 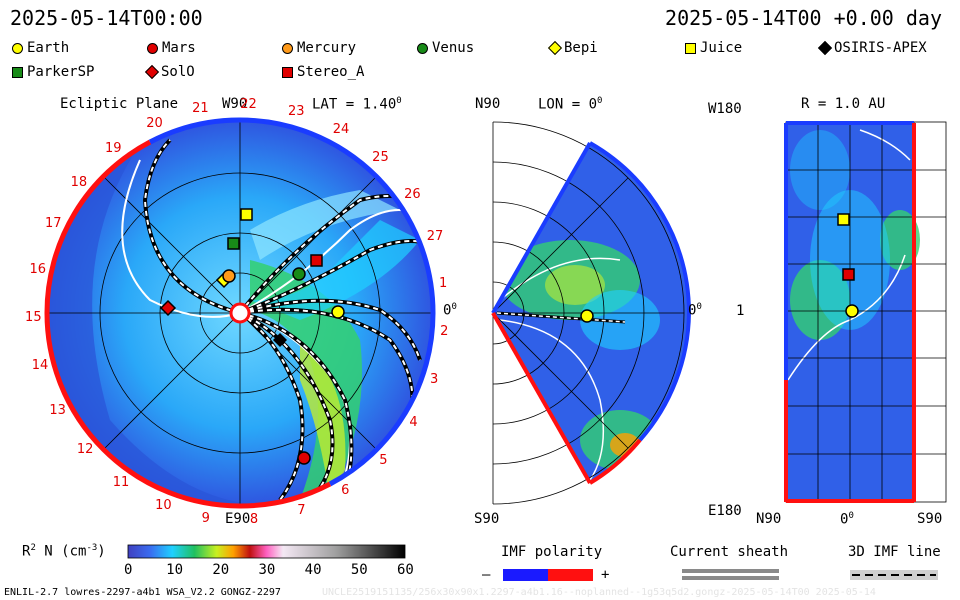 What do you see at coordinates (113, 149) in the screenshot?
I see `carrington-number: 19` at bounding box center [113, 149].